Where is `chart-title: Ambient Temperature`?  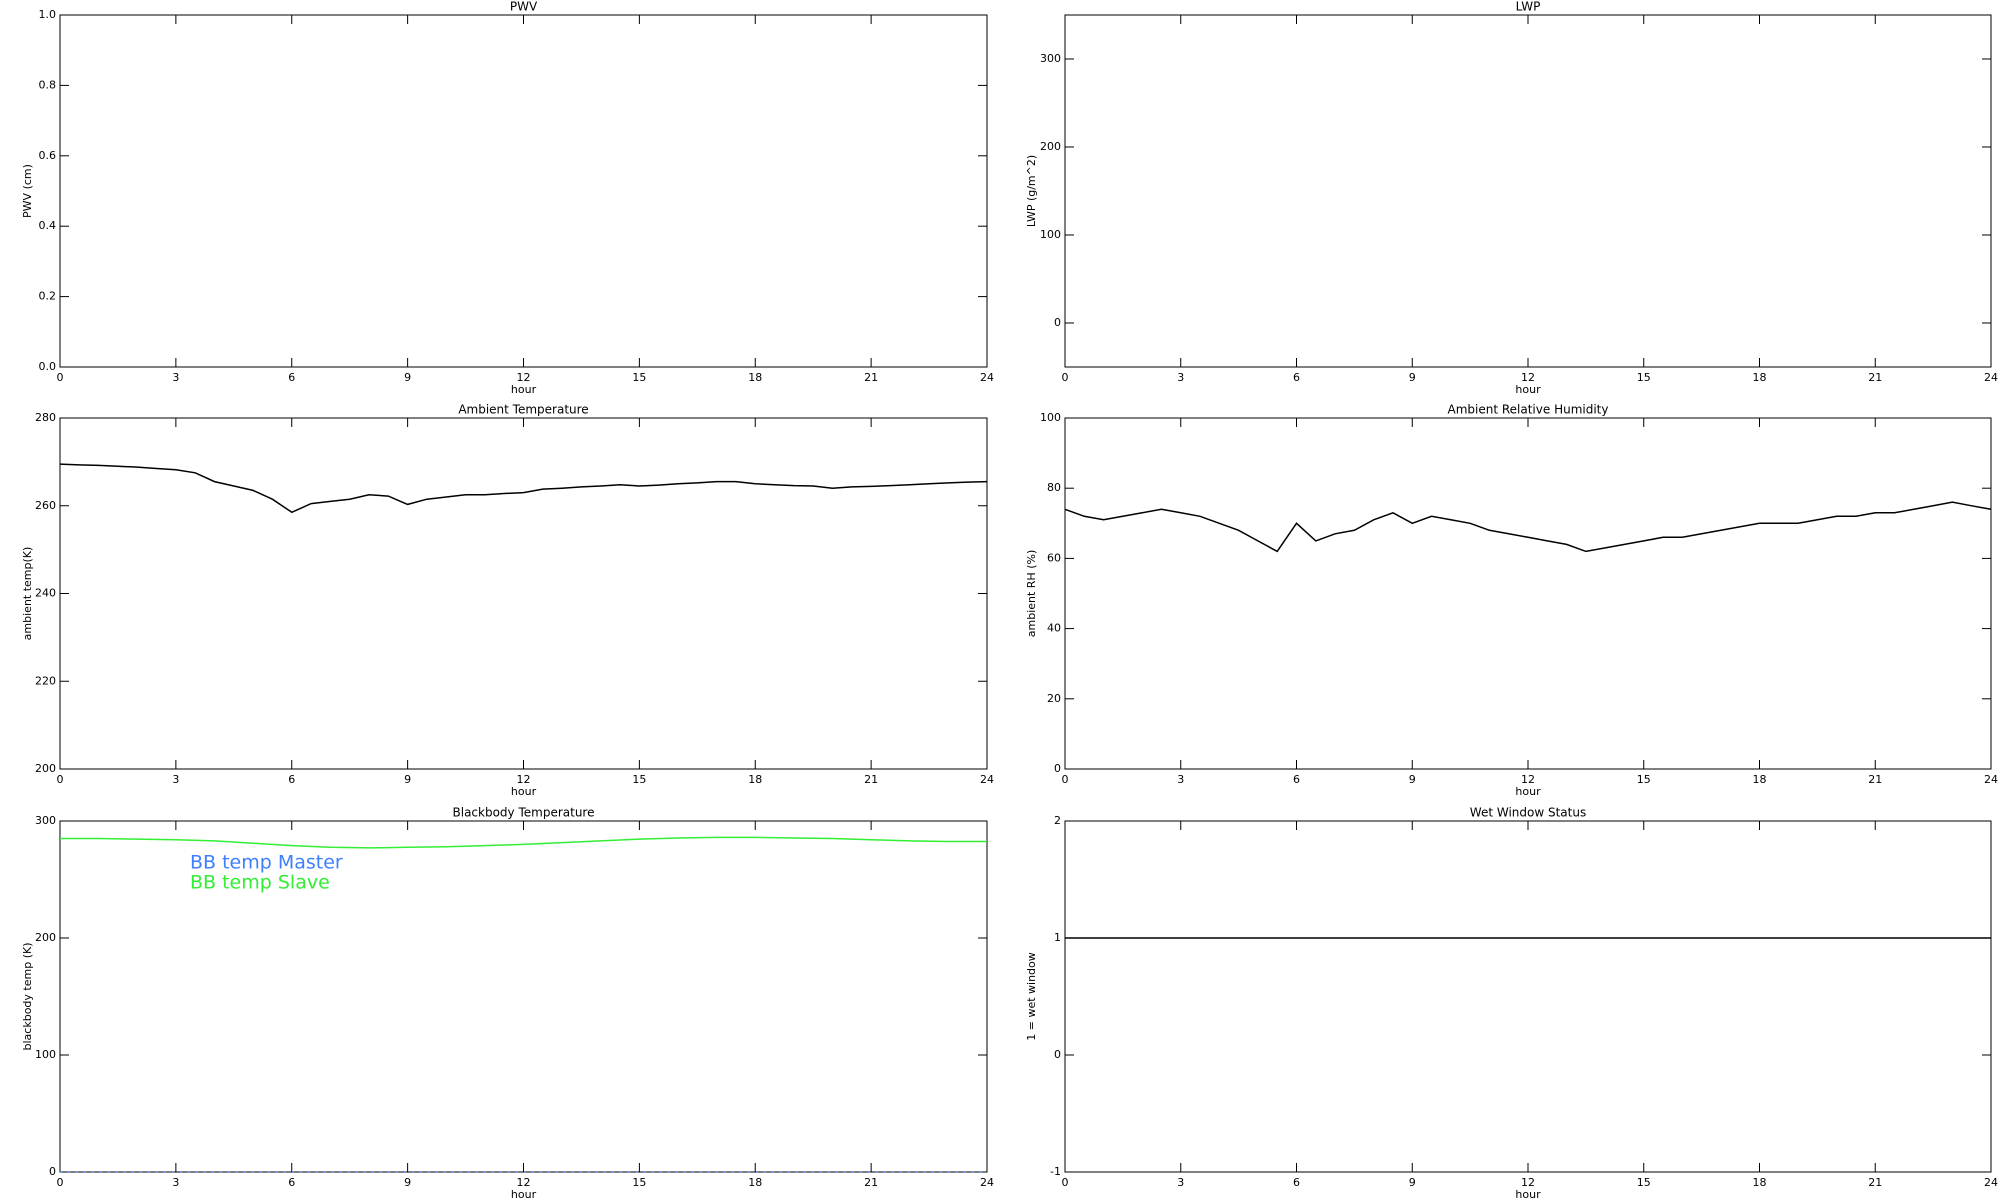 chart-title: Ambient Temperature is located at coordinates (523, 410).